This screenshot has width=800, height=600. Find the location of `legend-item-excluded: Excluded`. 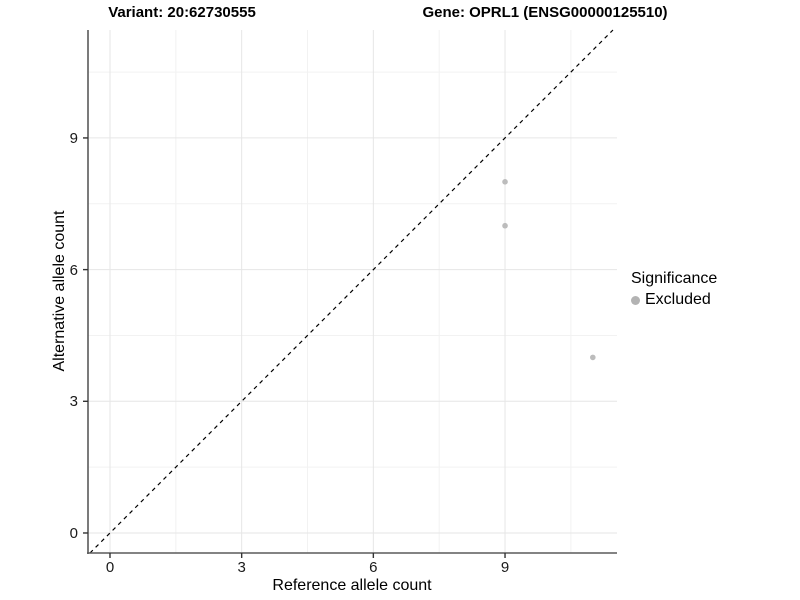

legend-item-excluded: Excluded is located at coordinates (674, 300).